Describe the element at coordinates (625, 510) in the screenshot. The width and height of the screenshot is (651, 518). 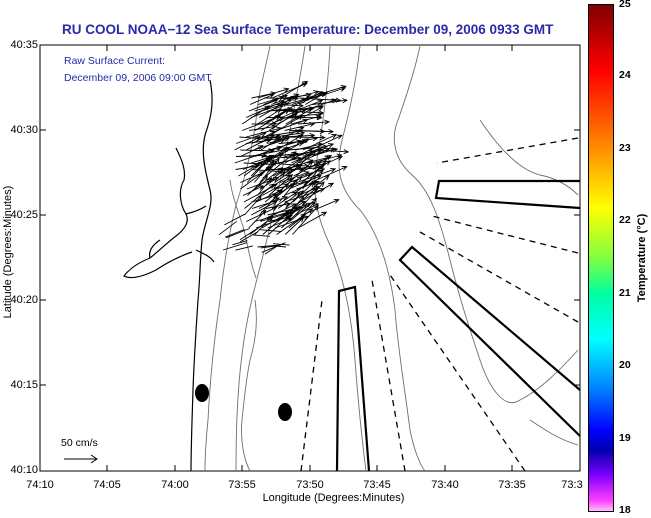
I see `colorbar-tick: 18` at that location.